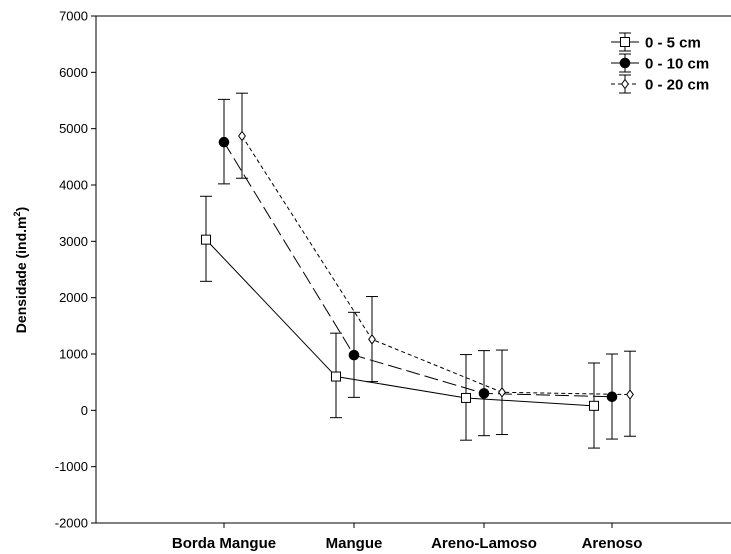 The height and width of the screenshot is (554, 731). I want to click on y-tick-label: 4000, so click(73, 185).